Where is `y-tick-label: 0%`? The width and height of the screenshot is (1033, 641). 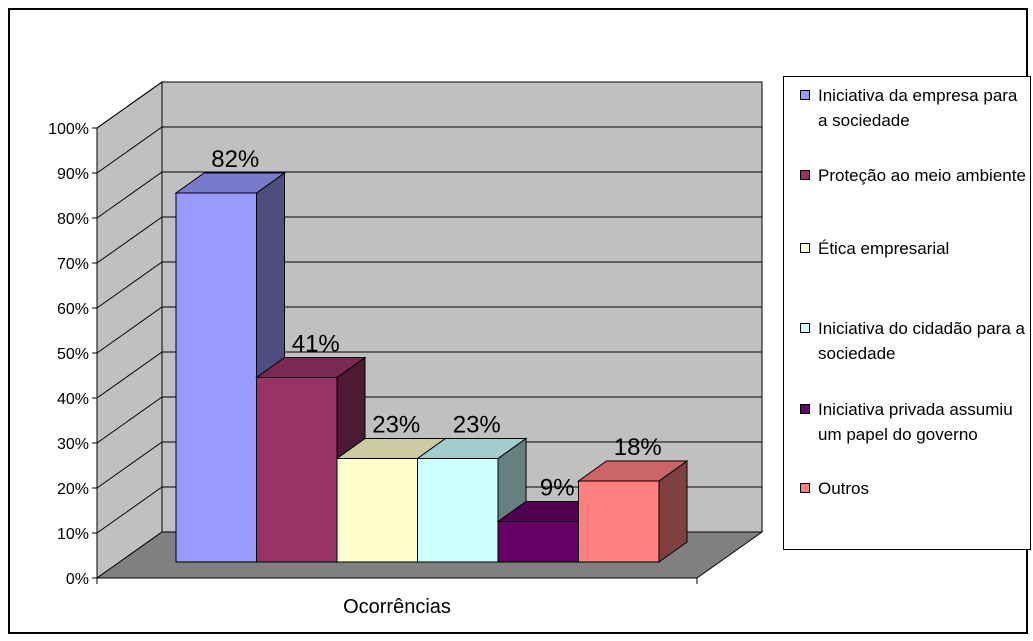
y-tick-label: 0% is located at coordinates (77, 579).